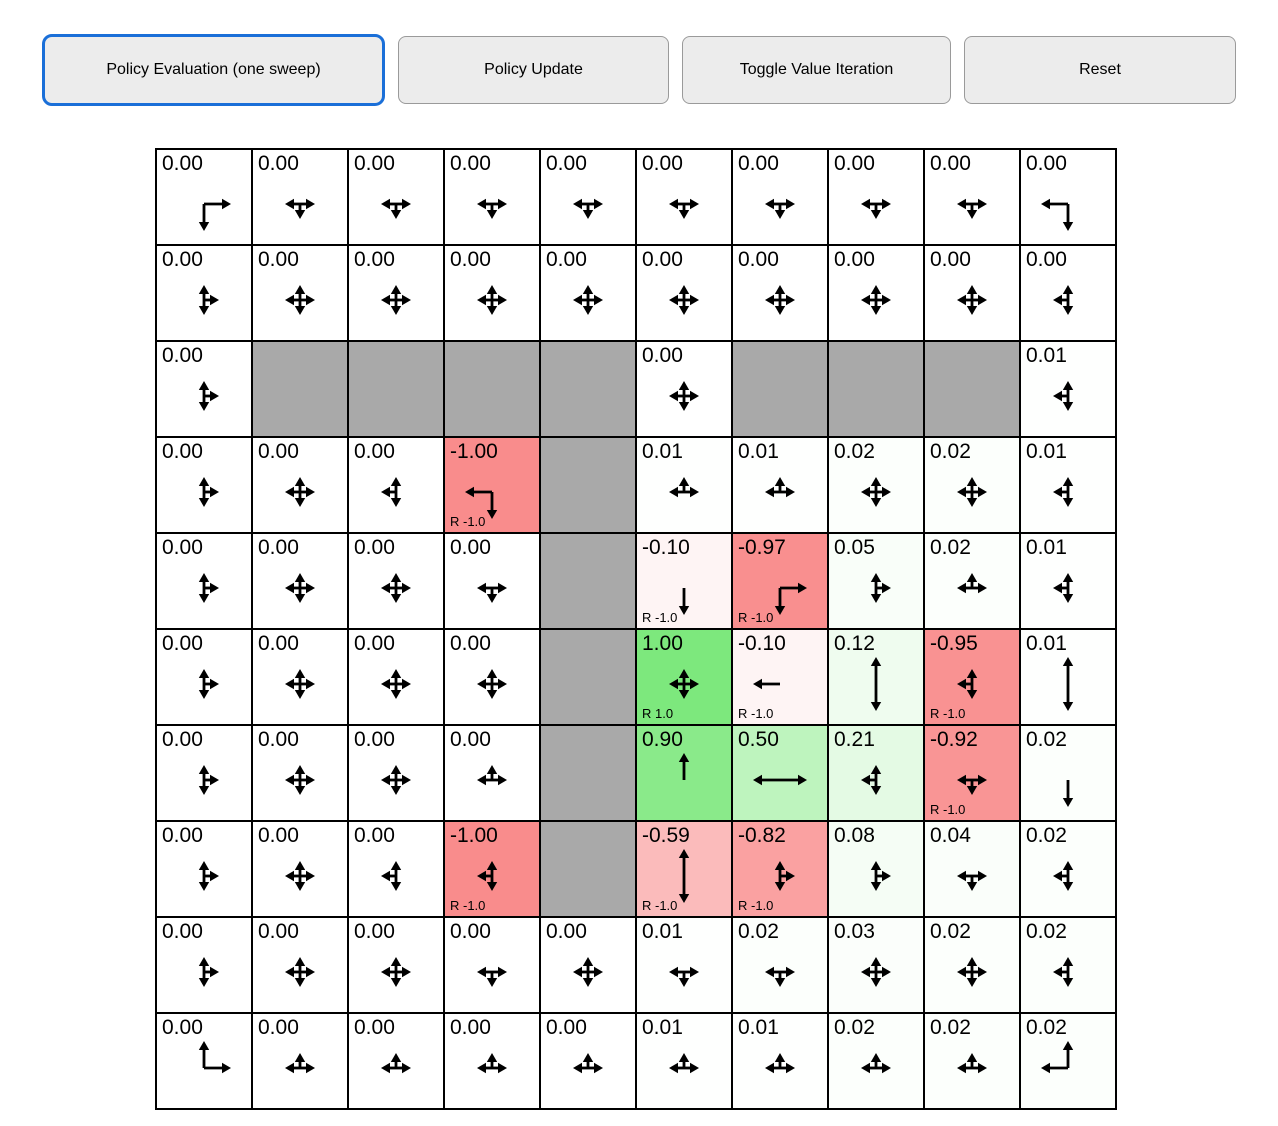 This screenshot has width=1278, height=1126. What do you see at coordinates (954, 643) in the screenshot?
I see `cell-value: -0.95` at bounding box center [954, 643].